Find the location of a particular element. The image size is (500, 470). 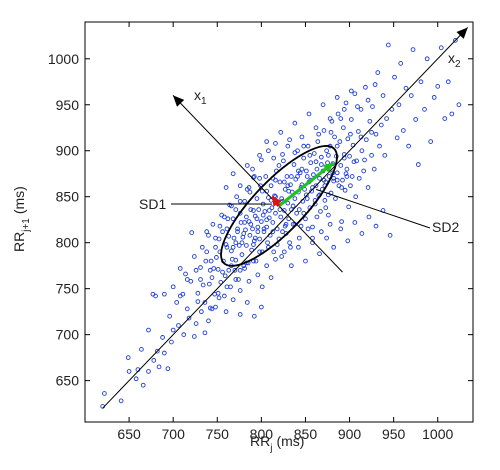

sd1-arrowhead is located at coordinates (277, 201).